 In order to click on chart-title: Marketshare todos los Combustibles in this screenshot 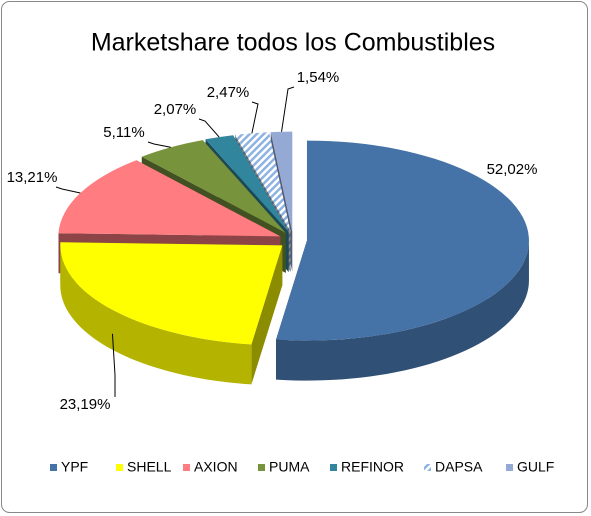, I will do `click(293, 43)`.